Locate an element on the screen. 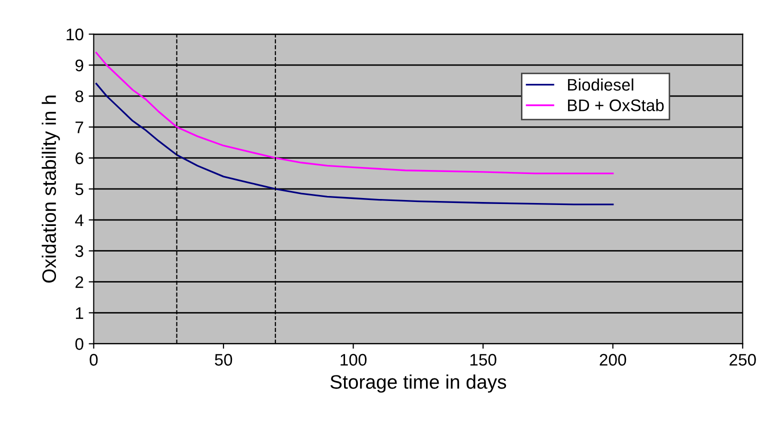 The width and height of the screenshot is (768, 427). y-tick-label: 3 is located at coordinates (79, 251).